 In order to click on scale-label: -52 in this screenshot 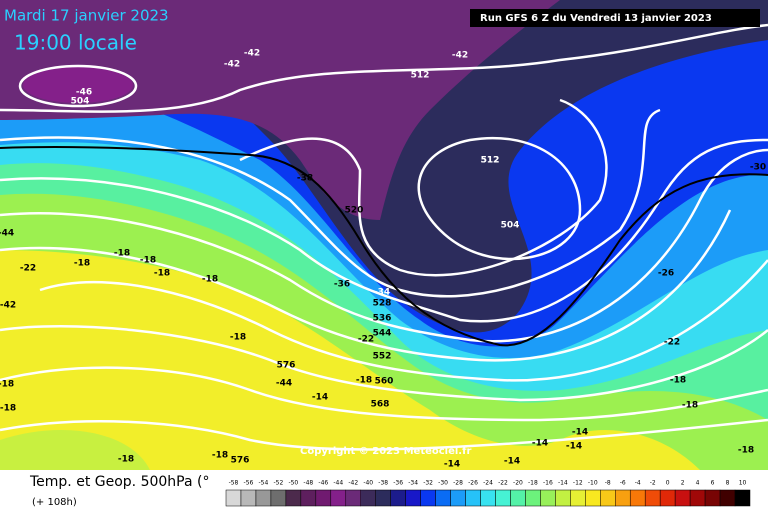, I will do `click(278, 483)`.